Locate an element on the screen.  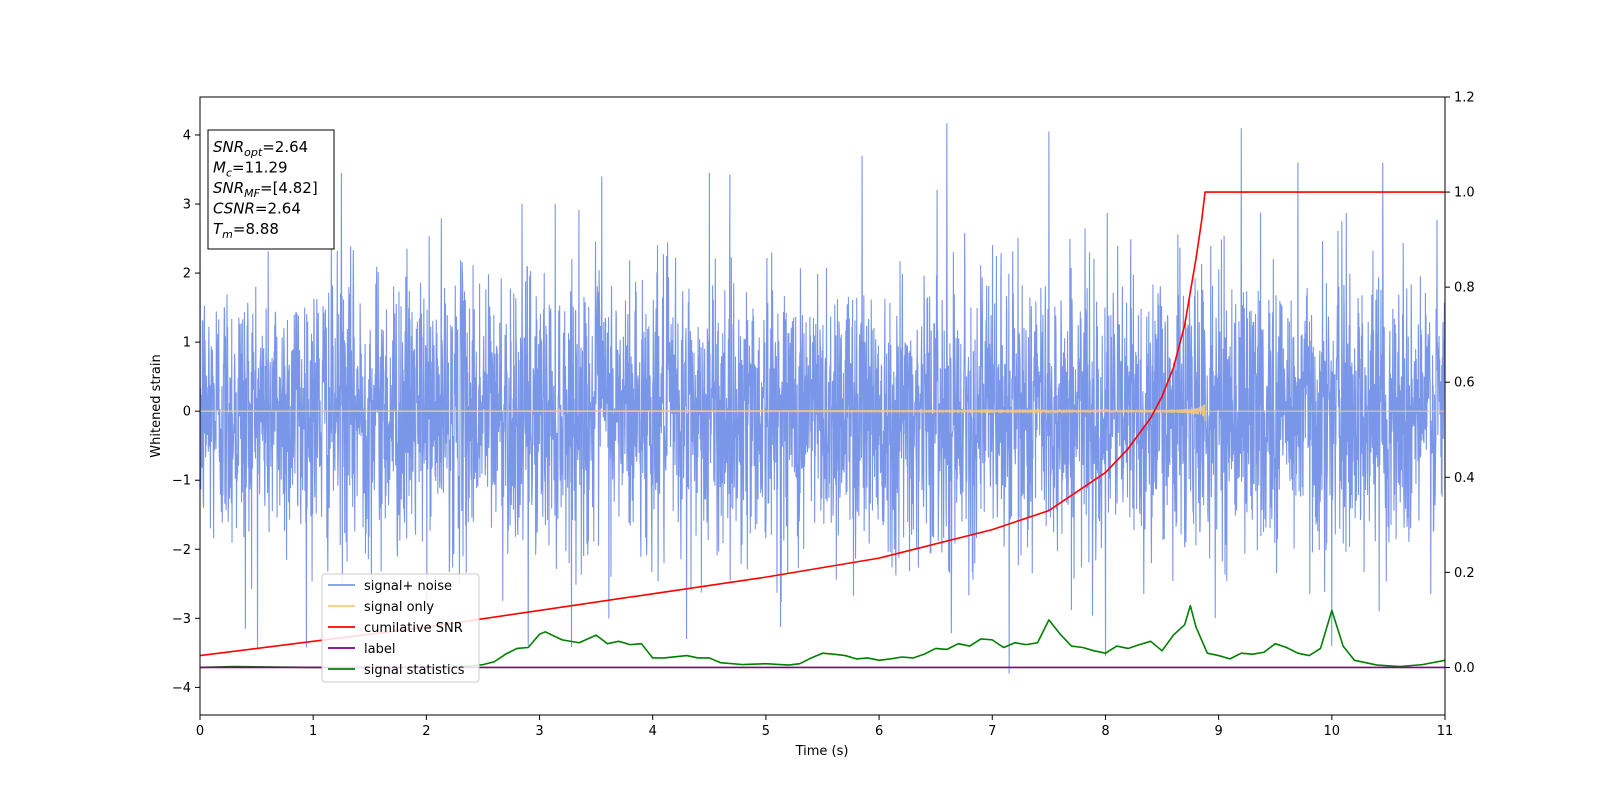
y-left-tick-label: 4 is located at coordinates (187, 135).